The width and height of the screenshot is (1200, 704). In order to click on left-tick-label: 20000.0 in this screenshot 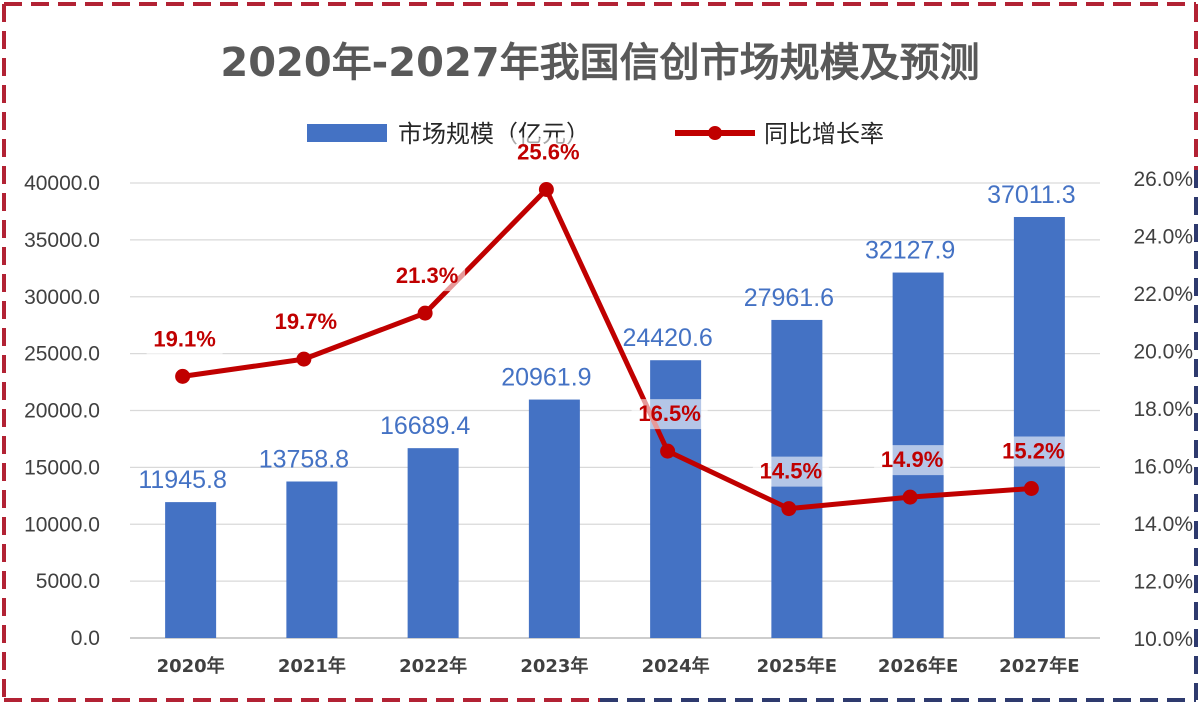, I will do `click(62, 411)`.